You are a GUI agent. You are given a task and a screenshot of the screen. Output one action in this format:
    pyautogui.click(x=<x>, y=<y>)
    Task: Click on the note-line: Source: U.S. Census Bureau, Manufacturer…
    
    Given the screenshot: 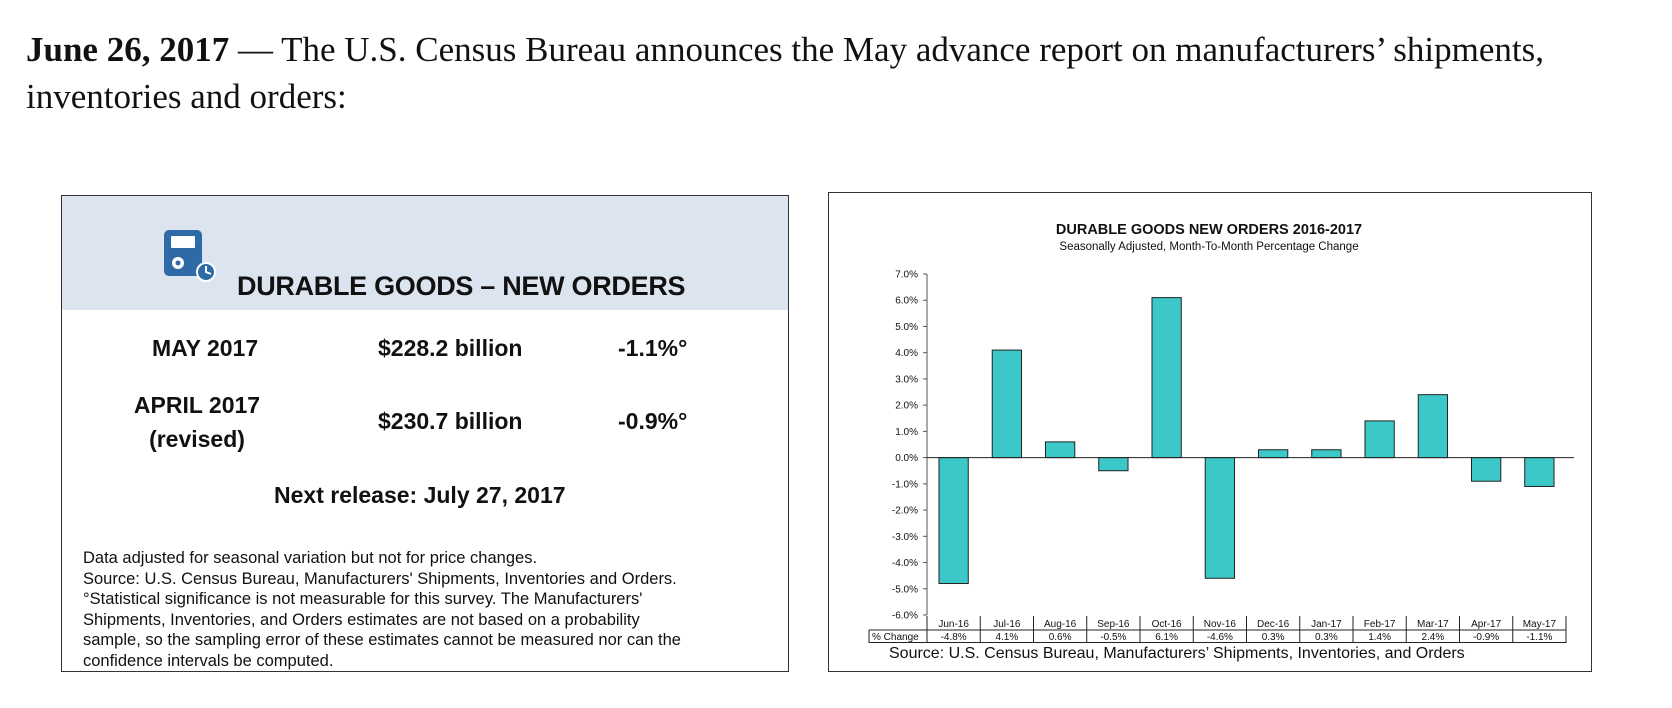 What is the action you would take?
    pyautogui.click(x=380, y=578)
    